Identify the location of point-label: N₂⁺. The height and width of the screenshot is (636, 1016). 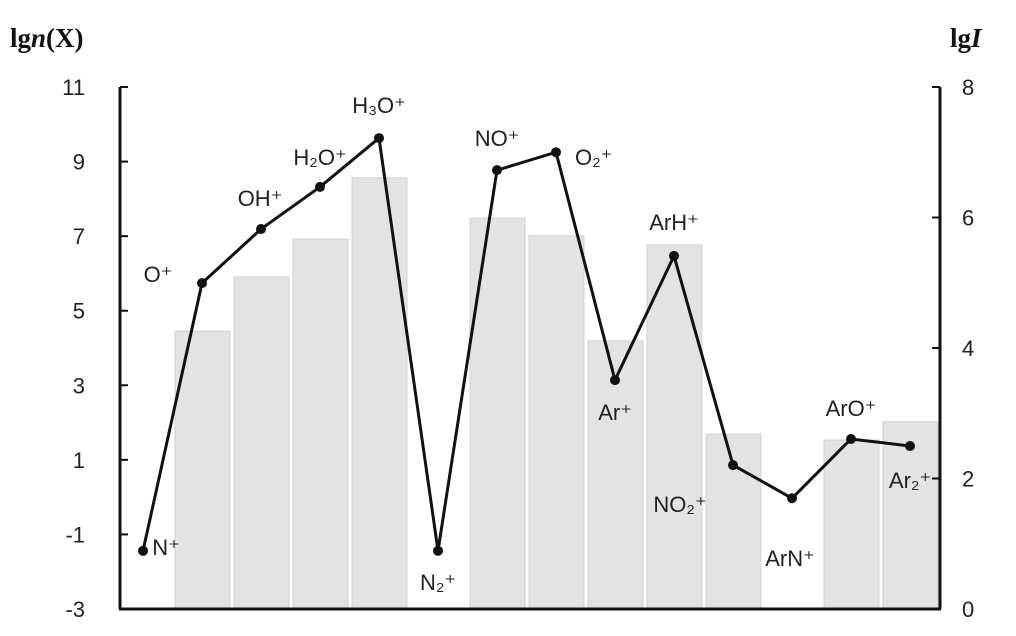
(438, 582).